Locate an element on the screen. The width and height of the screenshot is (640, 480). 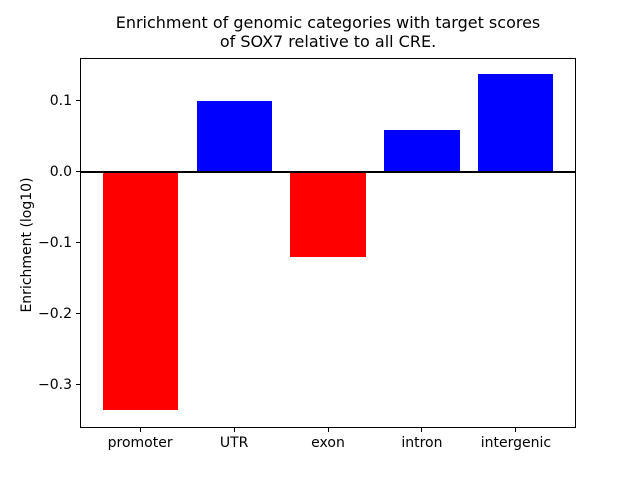
y-tick-label: 0.0 is located at coordinates (60, 171).